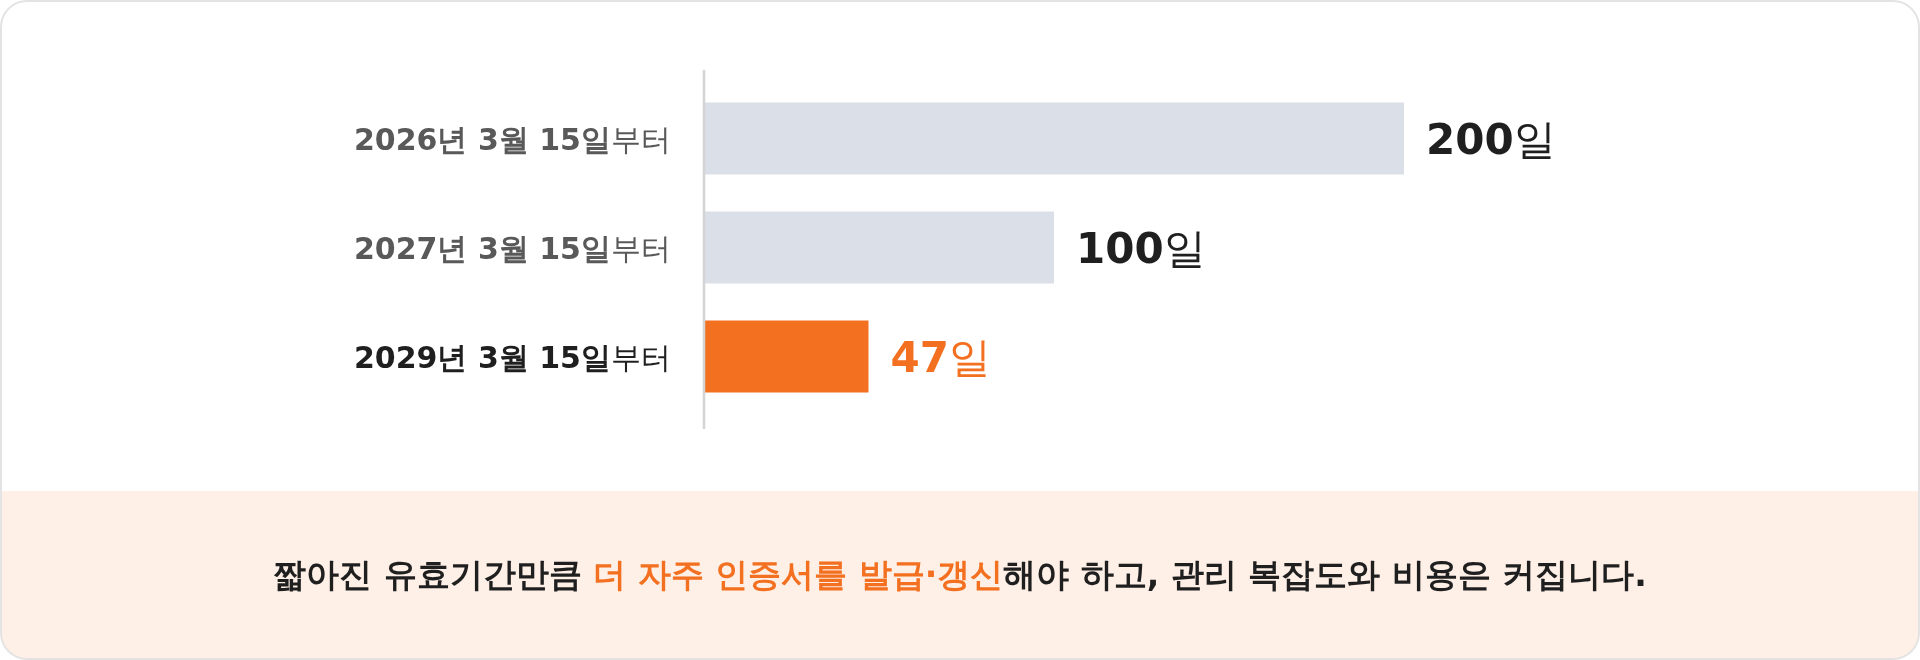 The image size is (1920, 660). I want to click on annotation: 짧아진 유효기간만큼 더 자주 인증서를 발급·갱신해야 하고, 관리 복잡도와 비용은 커집니다., so click(960, 574).